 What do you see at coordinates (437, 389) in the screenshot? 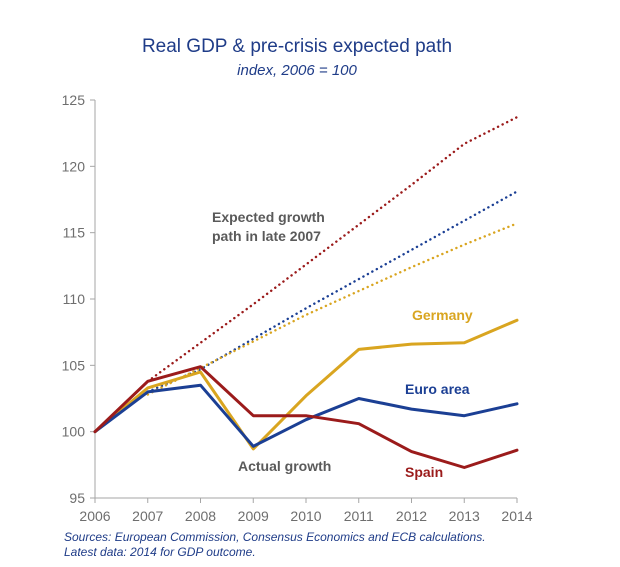
I see `label-euro-area: Euro area` at bounding box center [437, 389].